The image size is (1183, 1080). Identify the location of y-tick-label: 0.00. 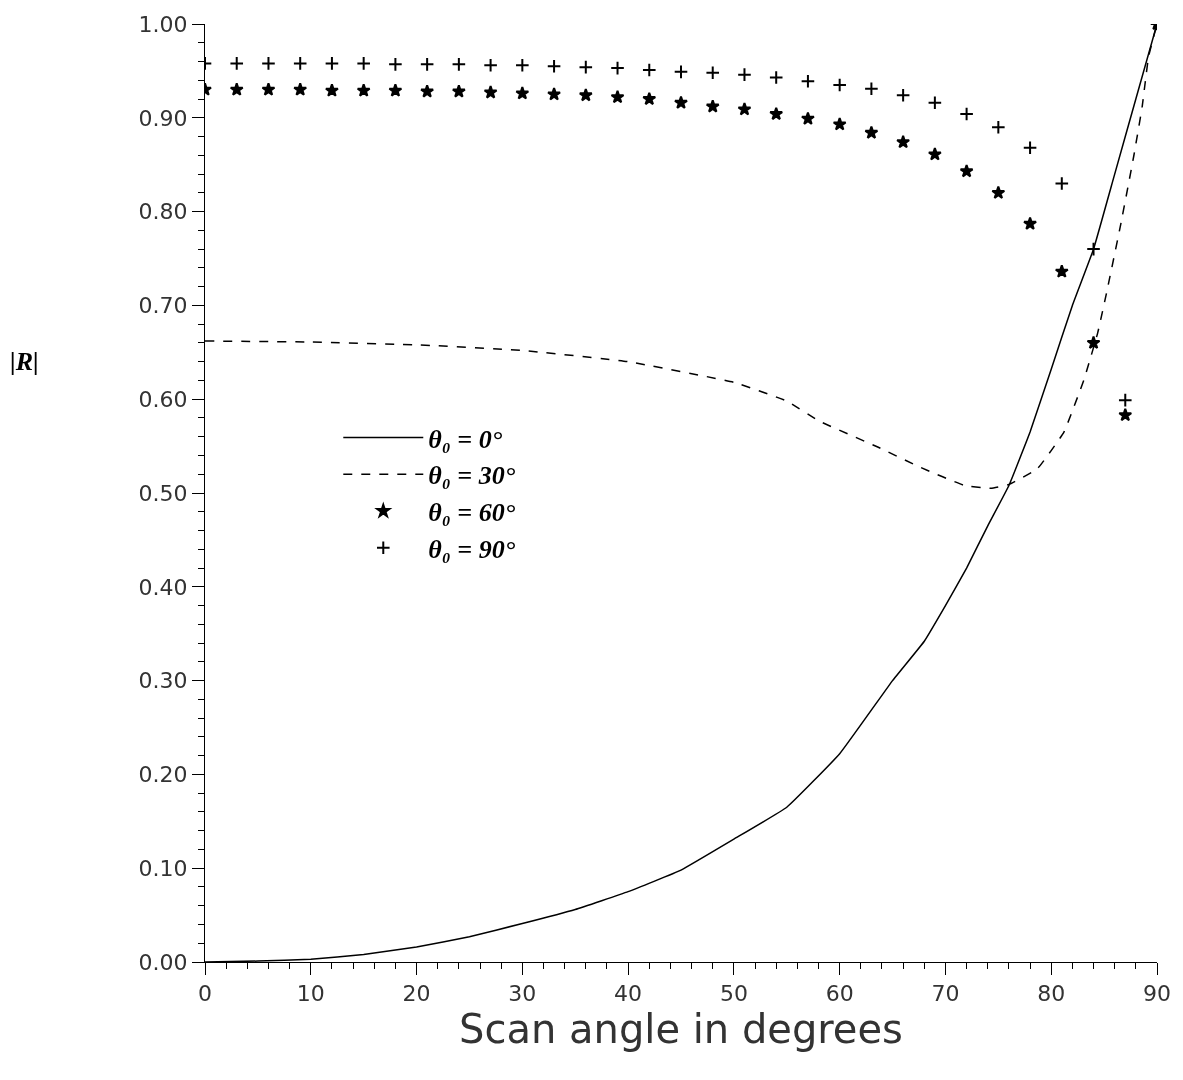
(163, 962).